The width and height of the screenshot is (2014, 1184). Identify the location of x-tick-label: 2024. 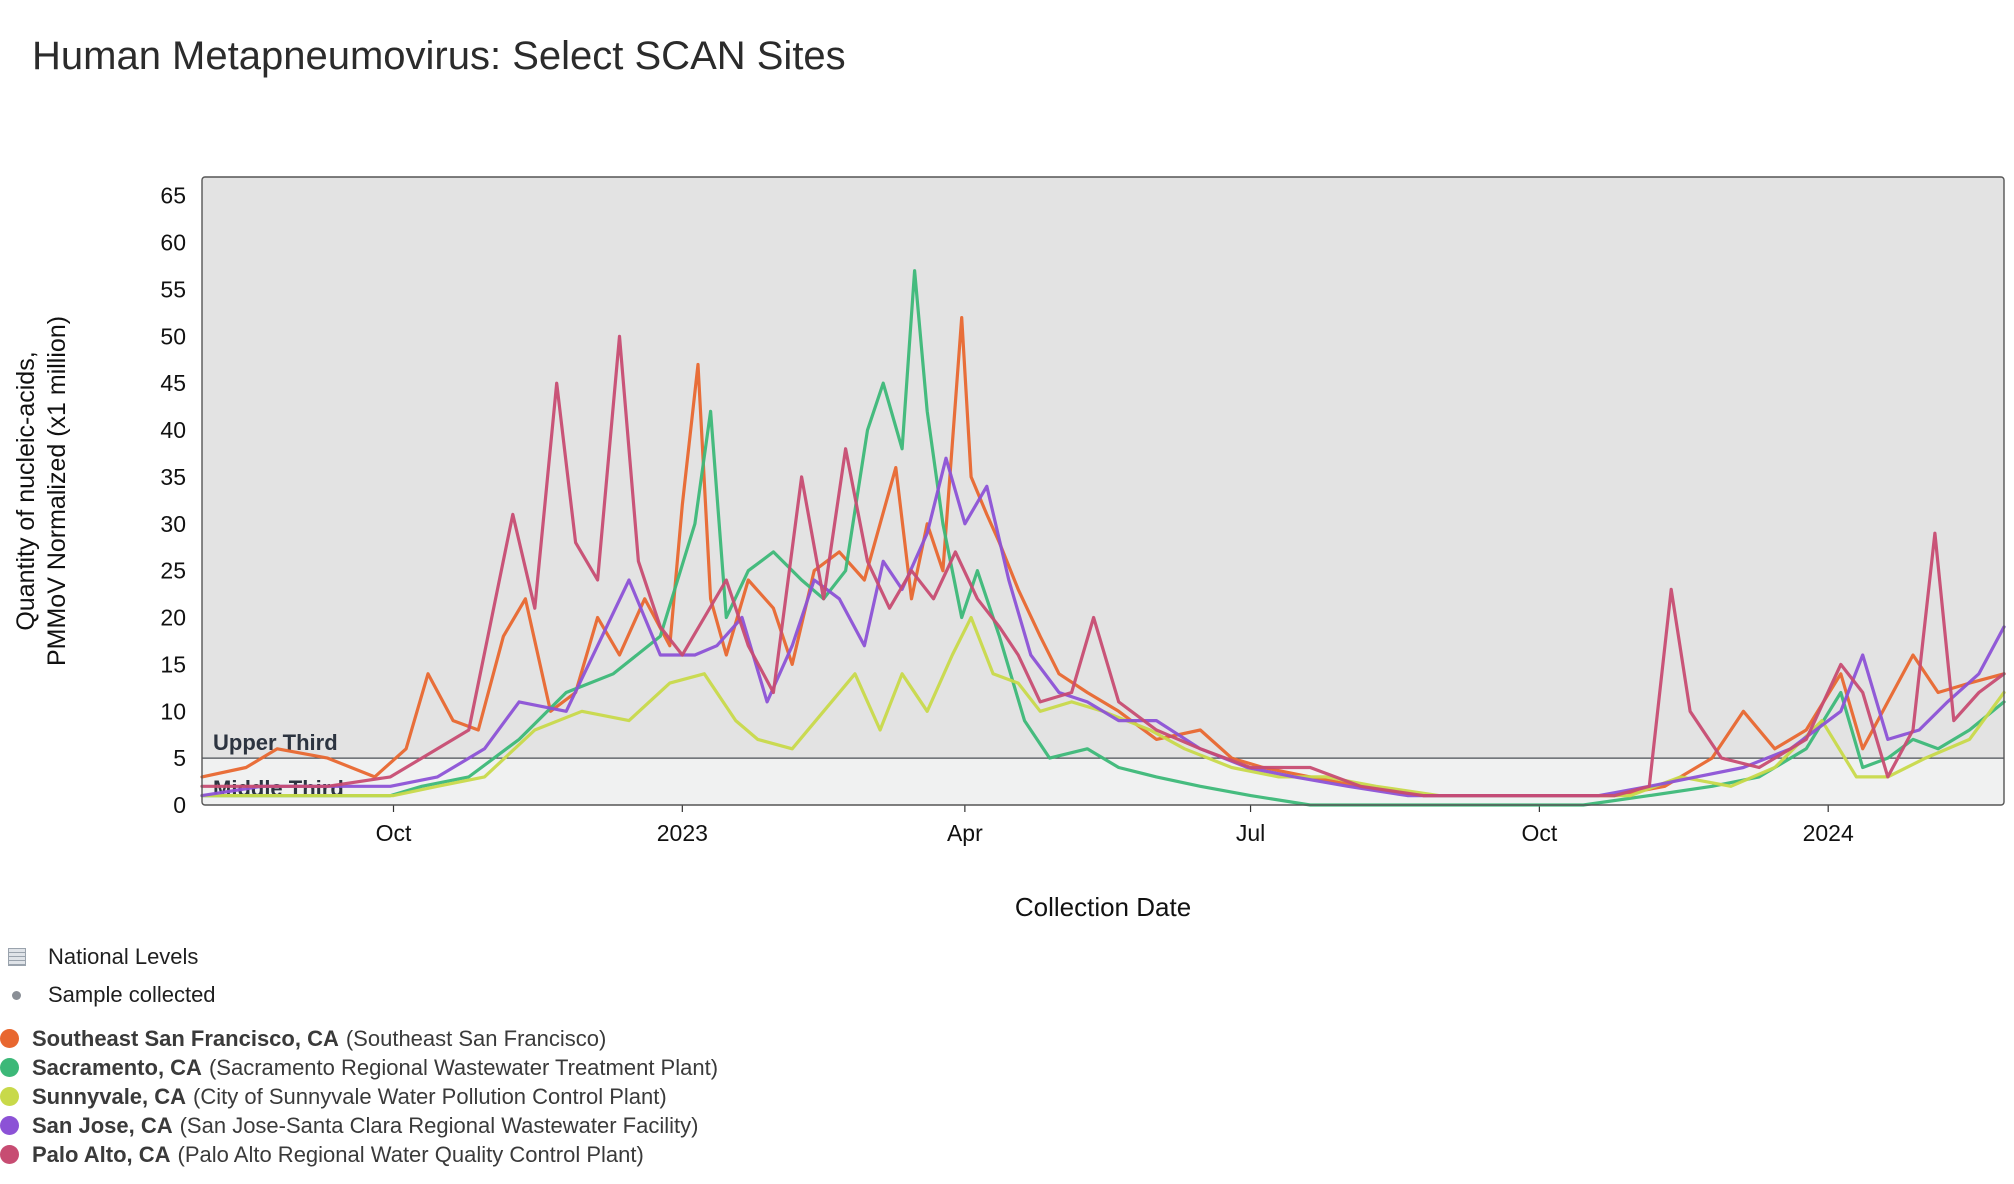
(1828, 833).